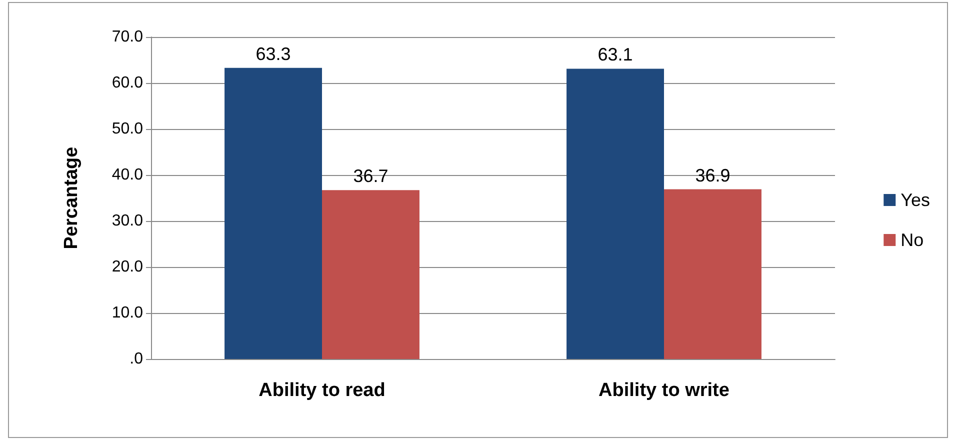  Describe the element at coordinates (137, 359) in the screenshot. I see `y-tick-label: .0` at that location.